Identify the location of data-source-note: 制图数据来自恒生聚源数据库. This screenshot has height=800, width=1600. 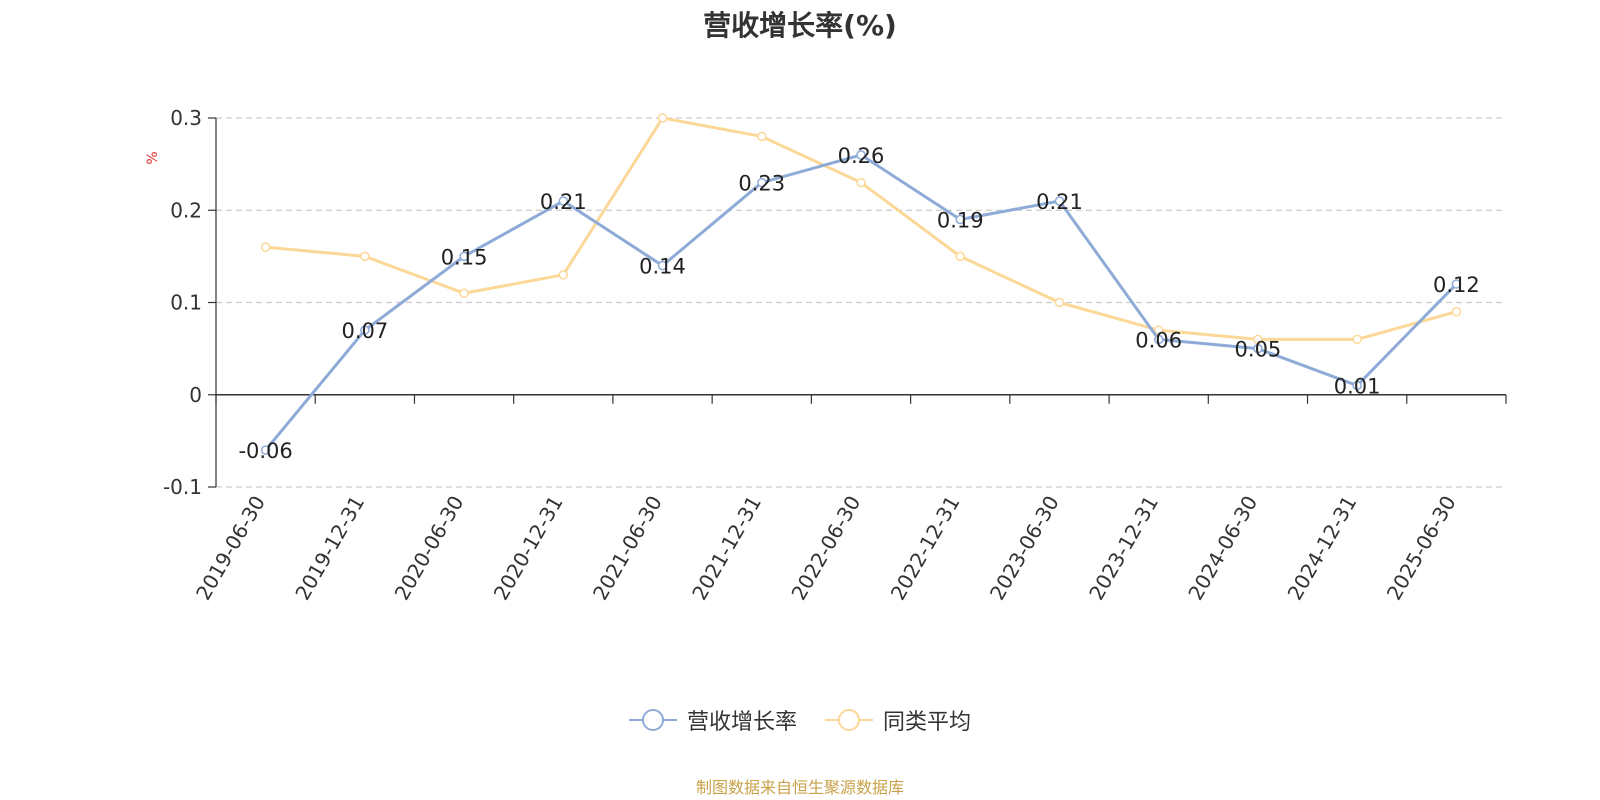
(799, 787).